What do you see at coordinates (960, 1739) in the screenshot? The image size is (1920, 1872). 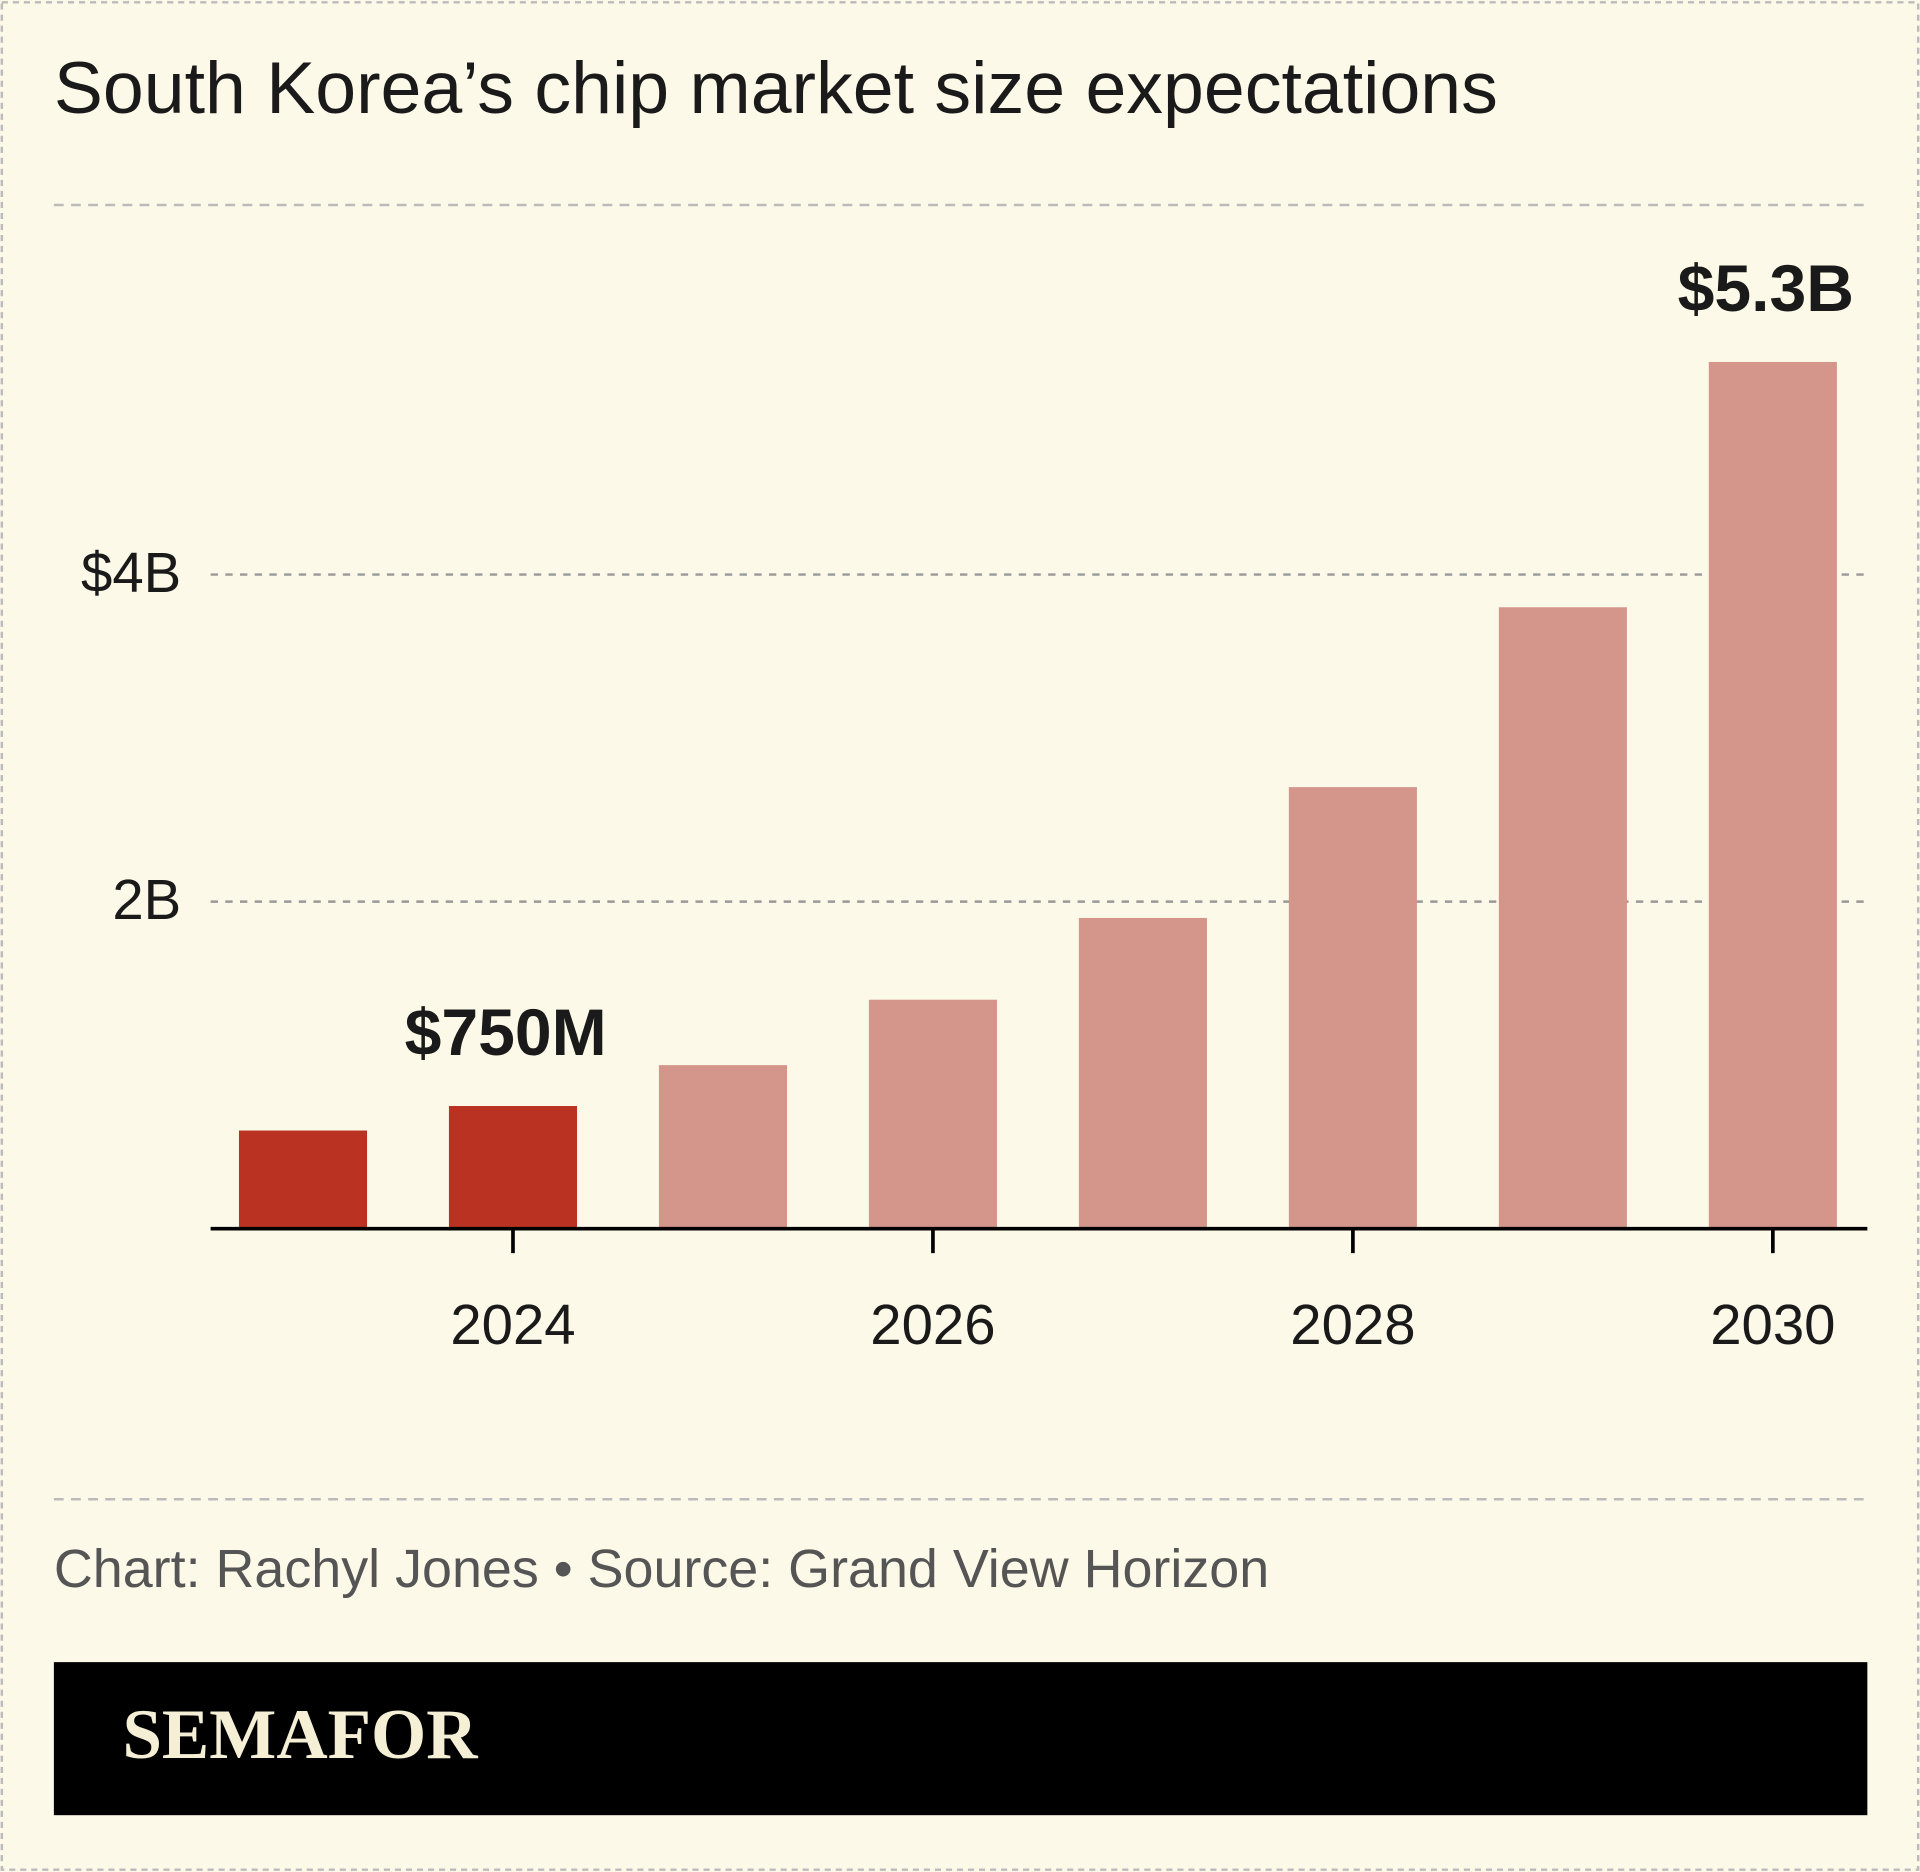 I see `brand-bar` at bounding box center [960, 1739].